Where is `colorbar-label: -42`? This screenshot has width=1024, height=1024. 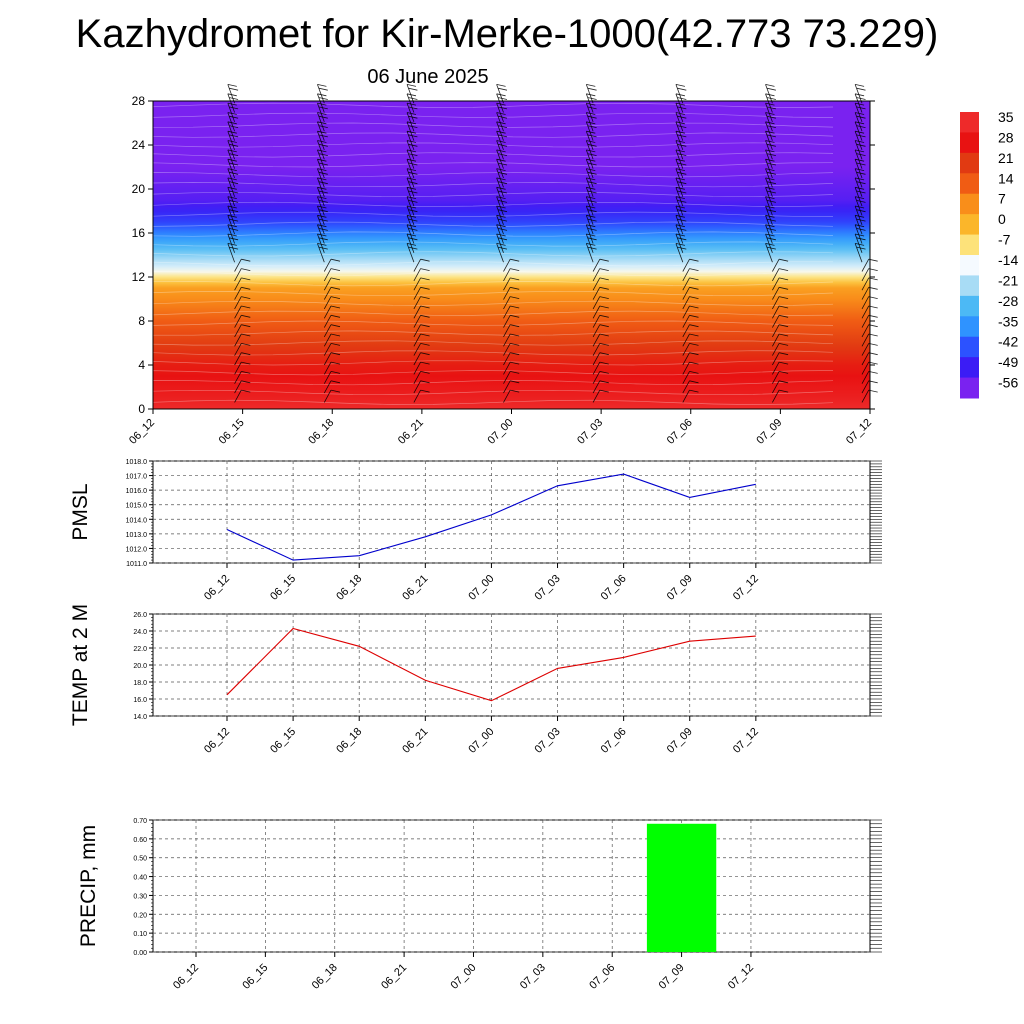 colorbar-label: -42 is located at coordinates (1008, 342).